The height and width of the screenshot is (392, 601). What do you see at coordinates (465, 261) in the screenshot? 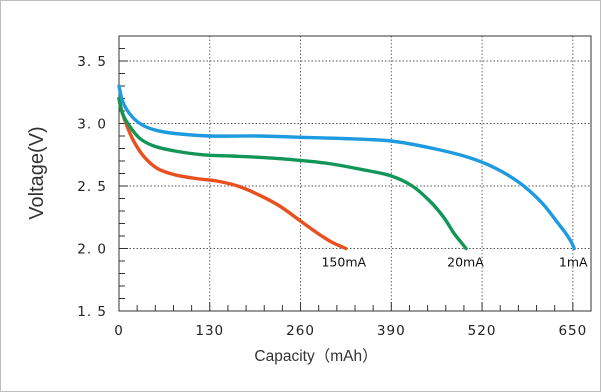
I see `series-label-20ma: 20mA` at bounding box center [465, 261].